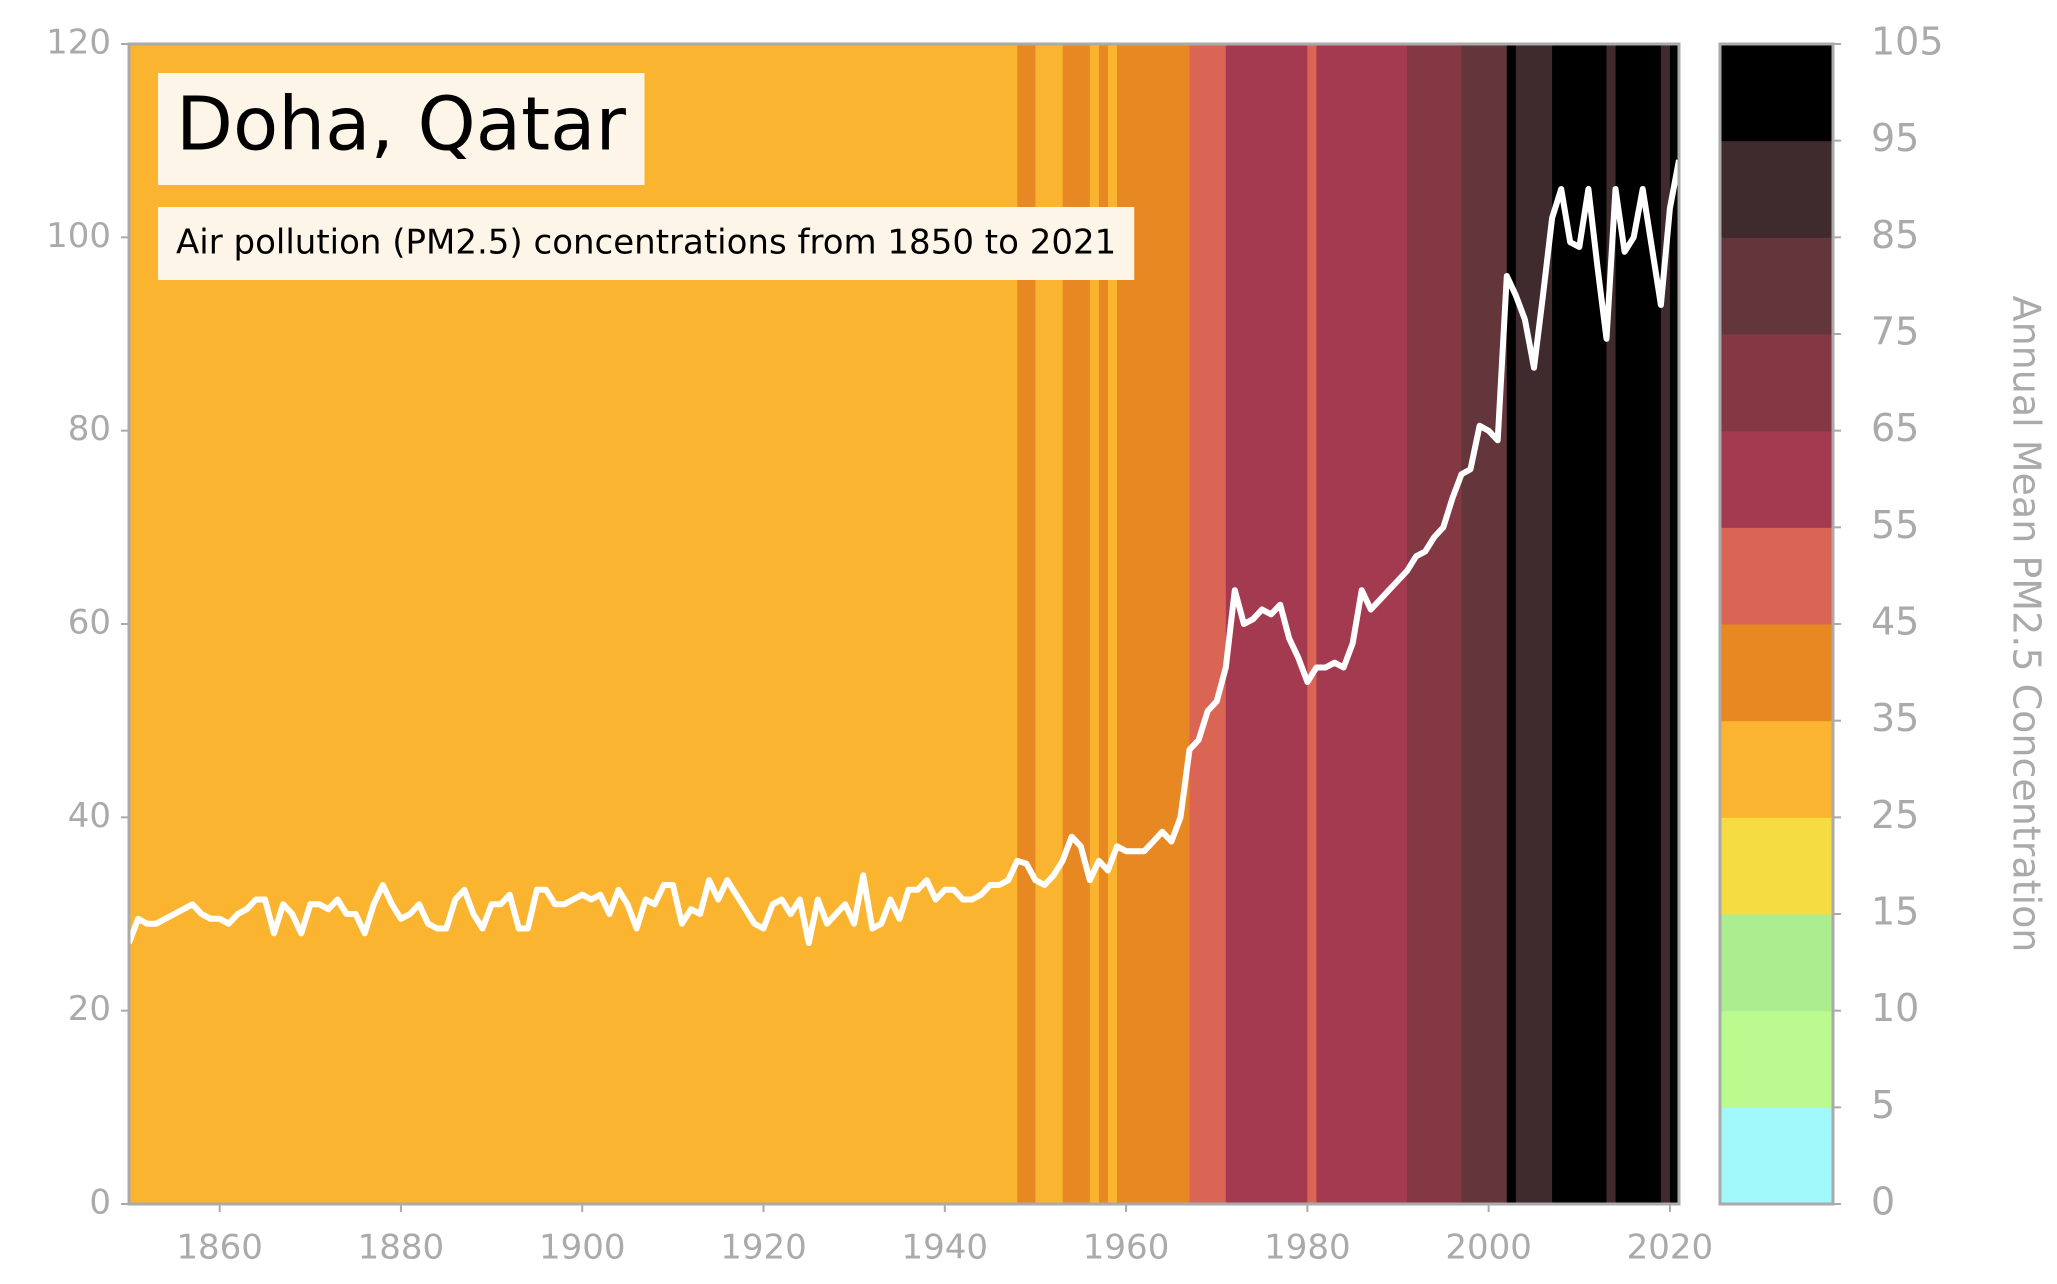 The image size is (2057, 1284). What do you see at coordinates (763, 1248) in the screenshot?
I see `x-tick-label: 1920` at bounding box center [763, 1248].